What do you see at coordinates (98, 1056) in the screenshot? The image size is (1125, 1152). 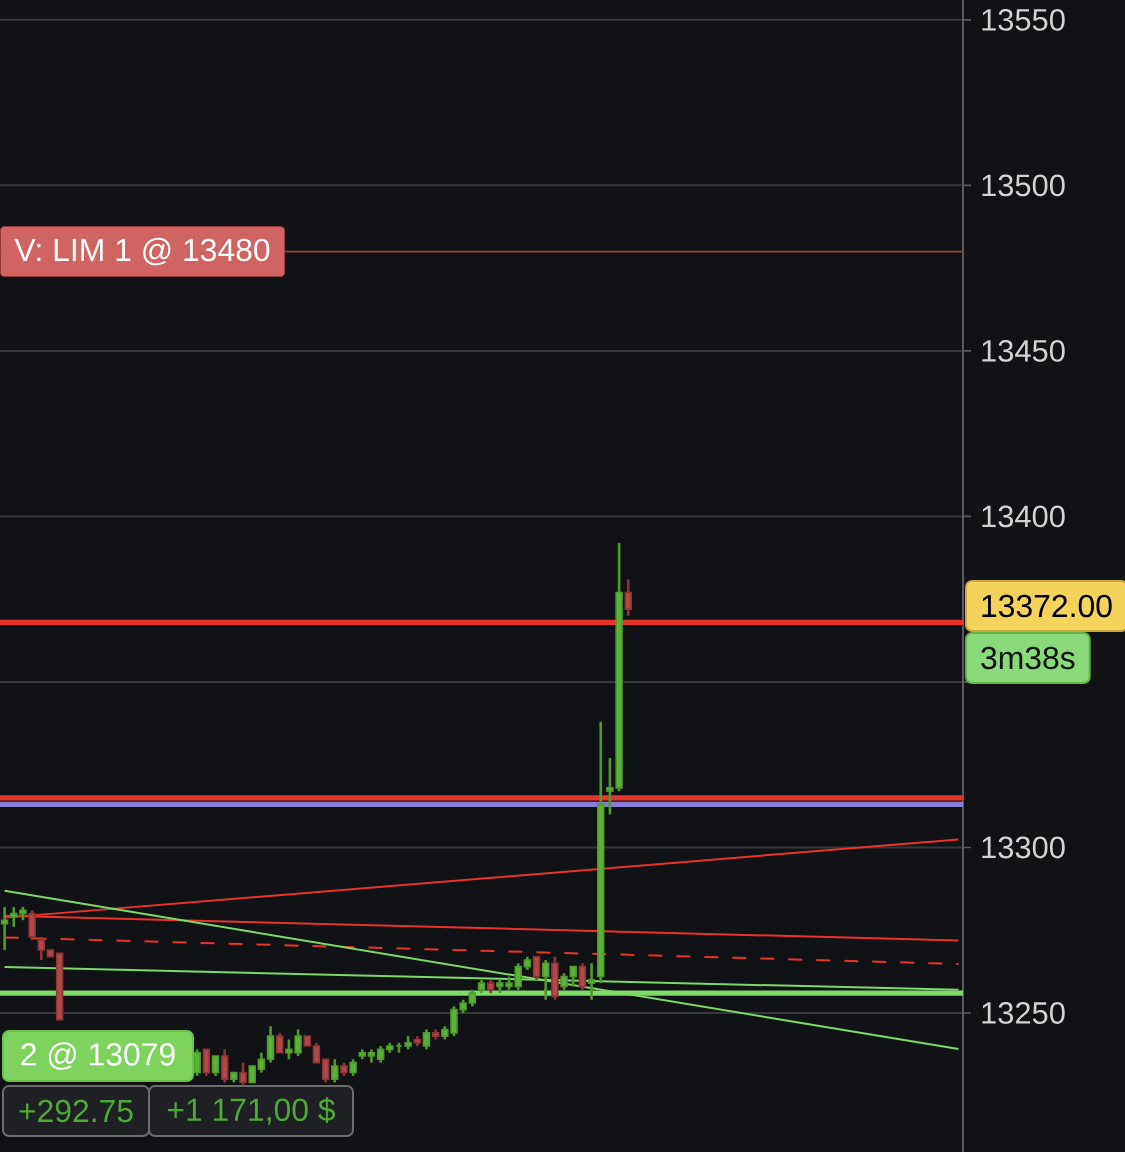 I see `annotation: 2 @ 13079` at bounding box center [98, 1056].